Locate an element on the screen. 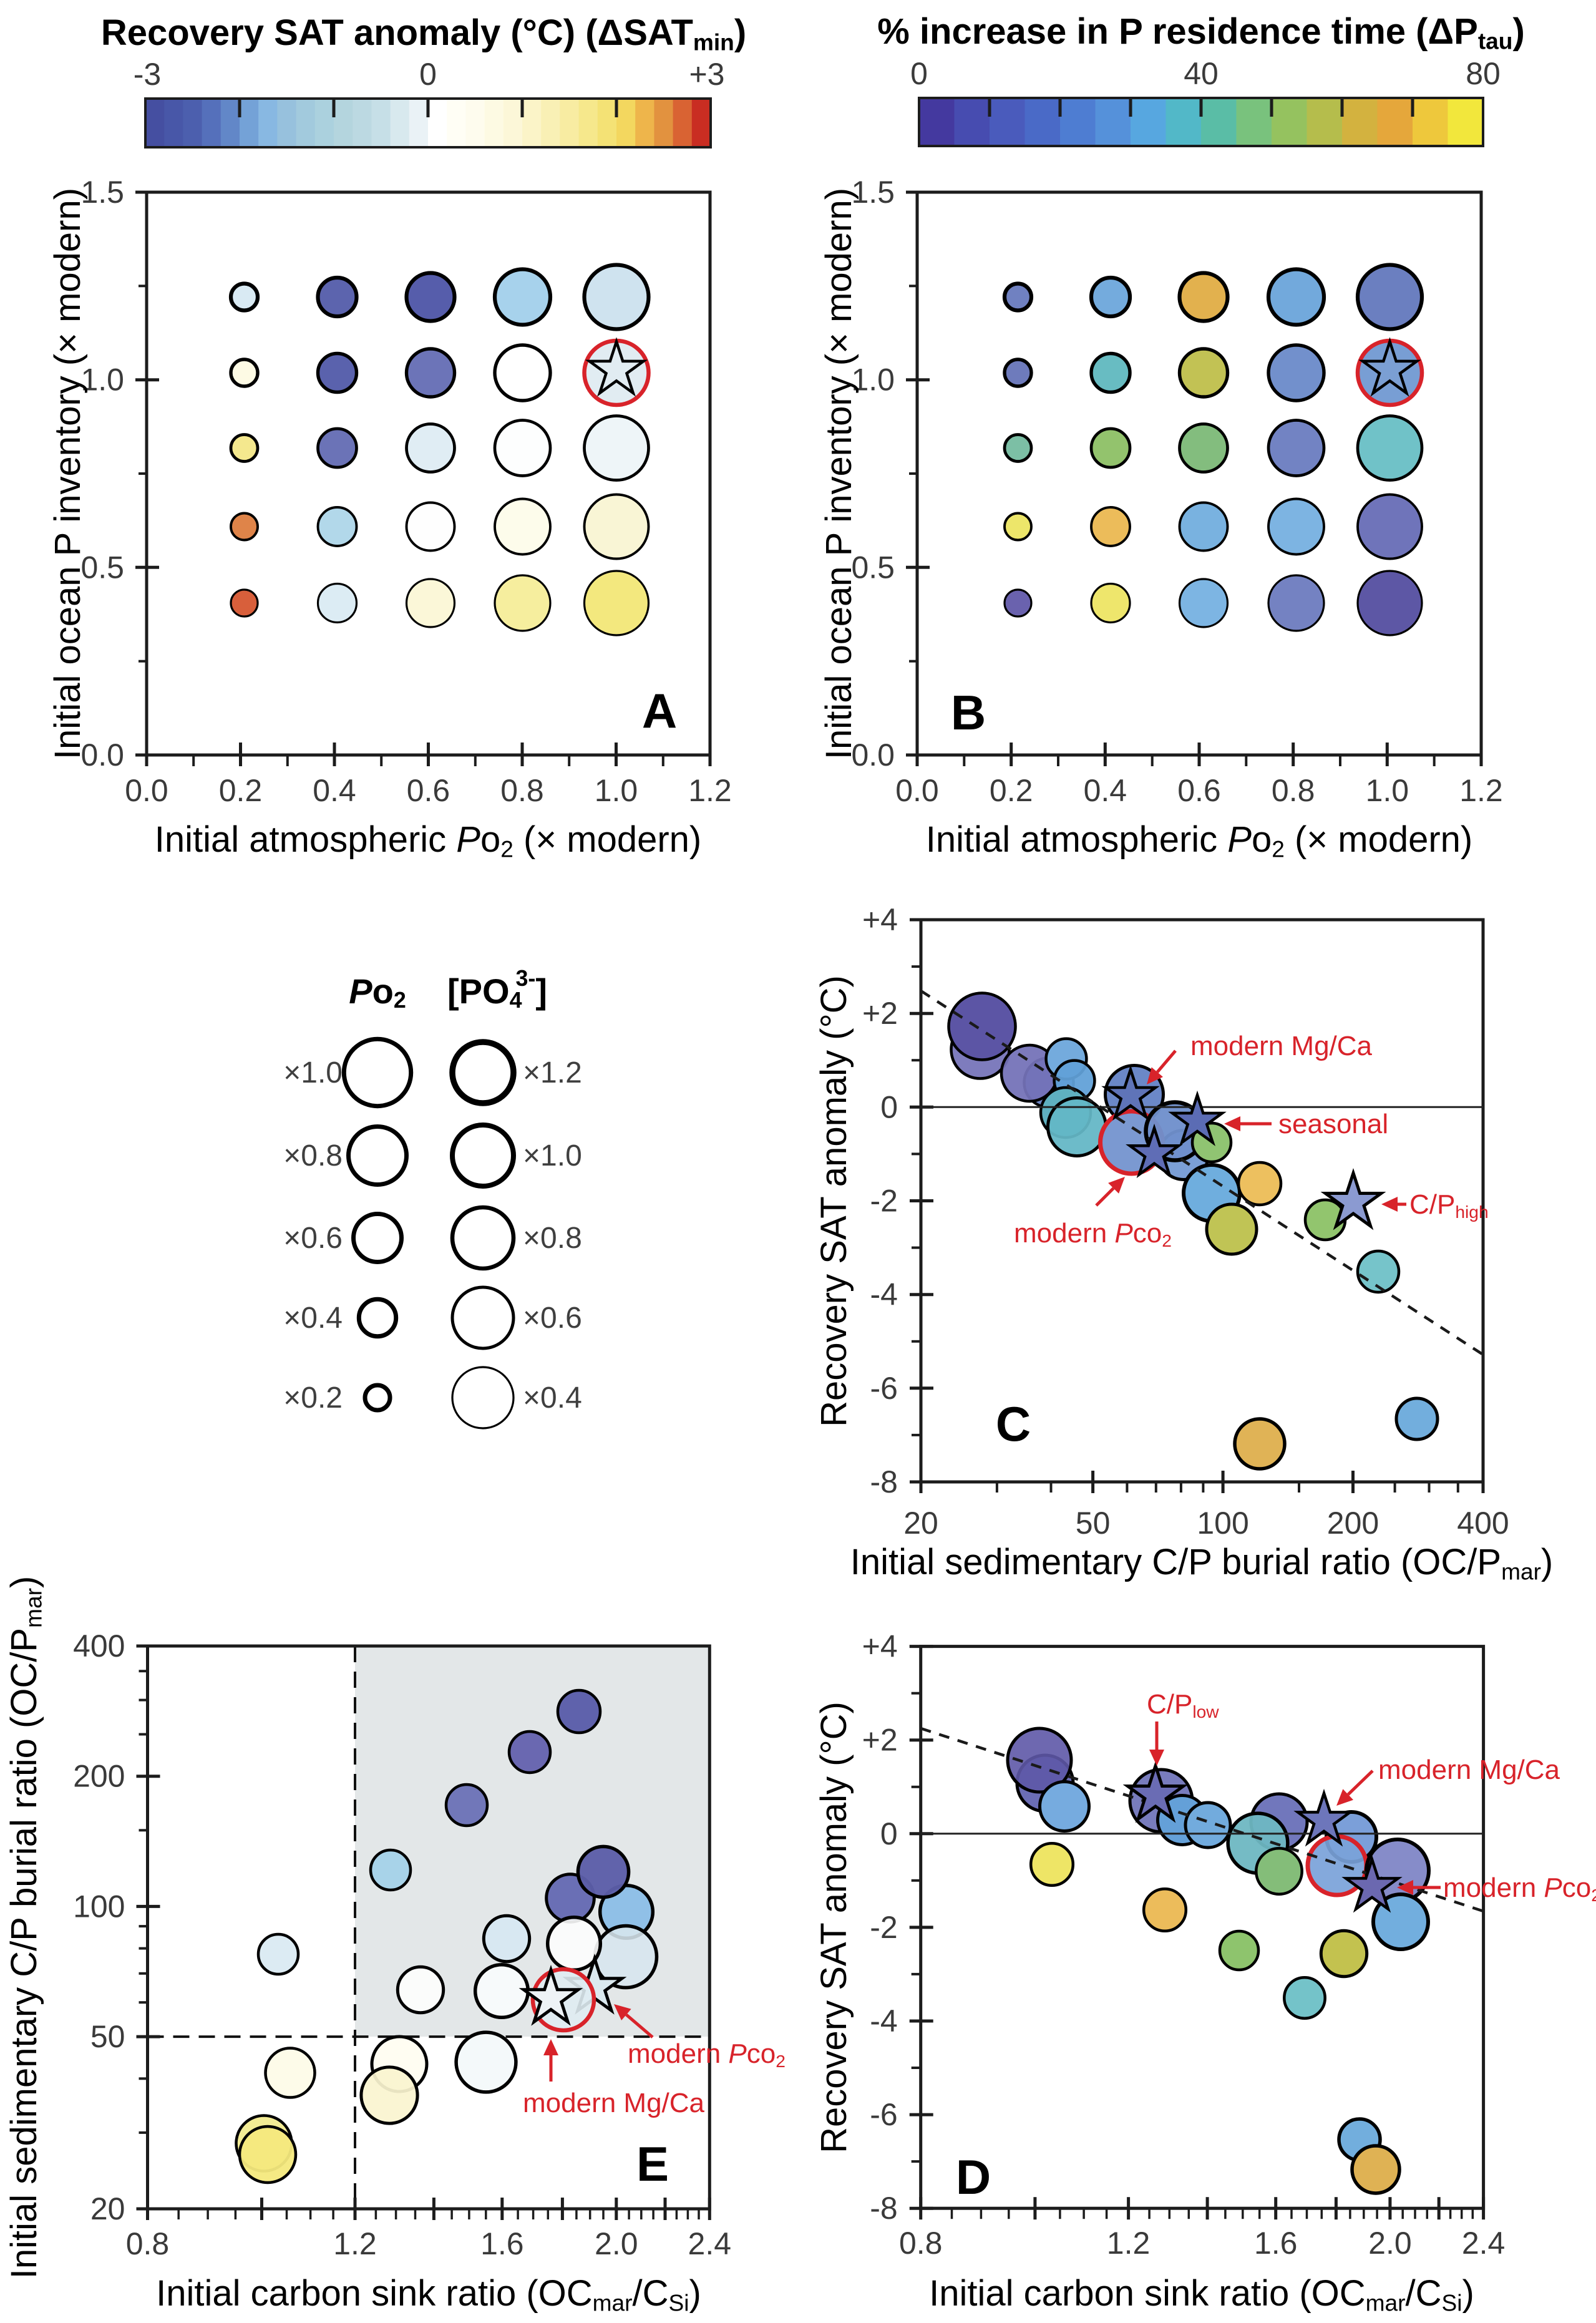  svg-text: -3 is located at coordinates (147, 74).